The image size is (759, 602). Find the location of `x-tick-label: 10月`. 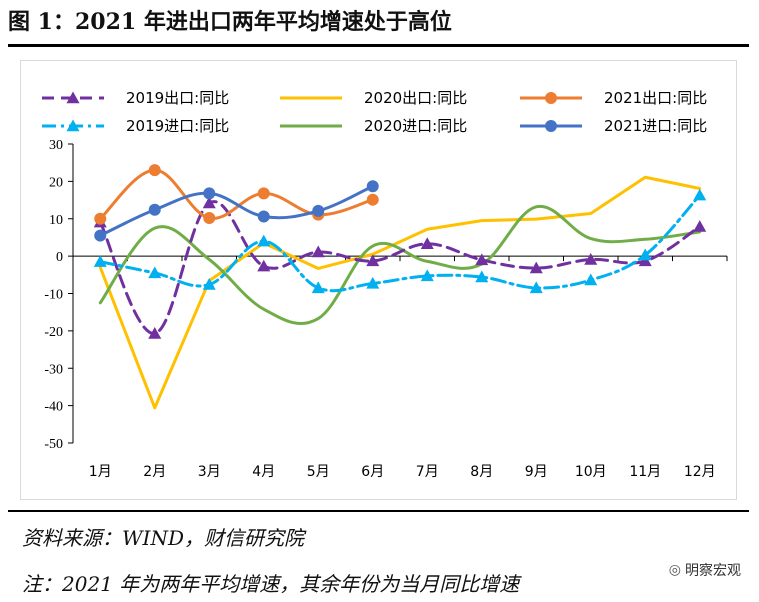

x-tick-label: 10月 is located at coordinates (591, 472).